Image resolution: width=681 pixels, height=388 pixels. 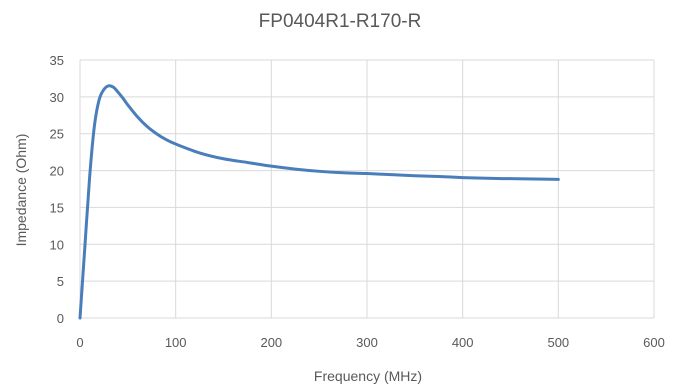 I want to click on y-tick-label: 5, so click(x=60, y=281).